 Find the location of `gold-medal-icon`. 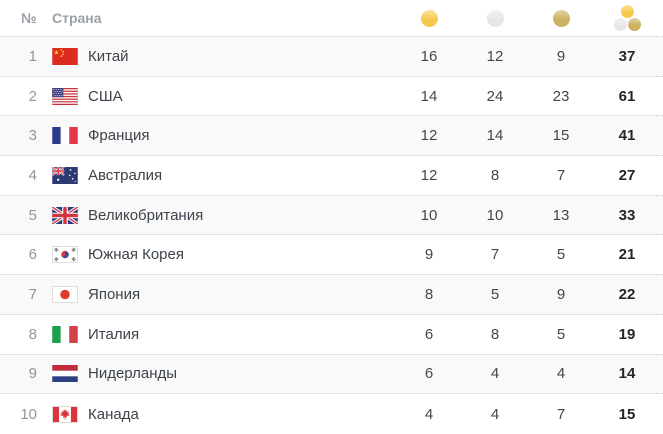

gold-medal-icon is located at coordinates (429, 18).